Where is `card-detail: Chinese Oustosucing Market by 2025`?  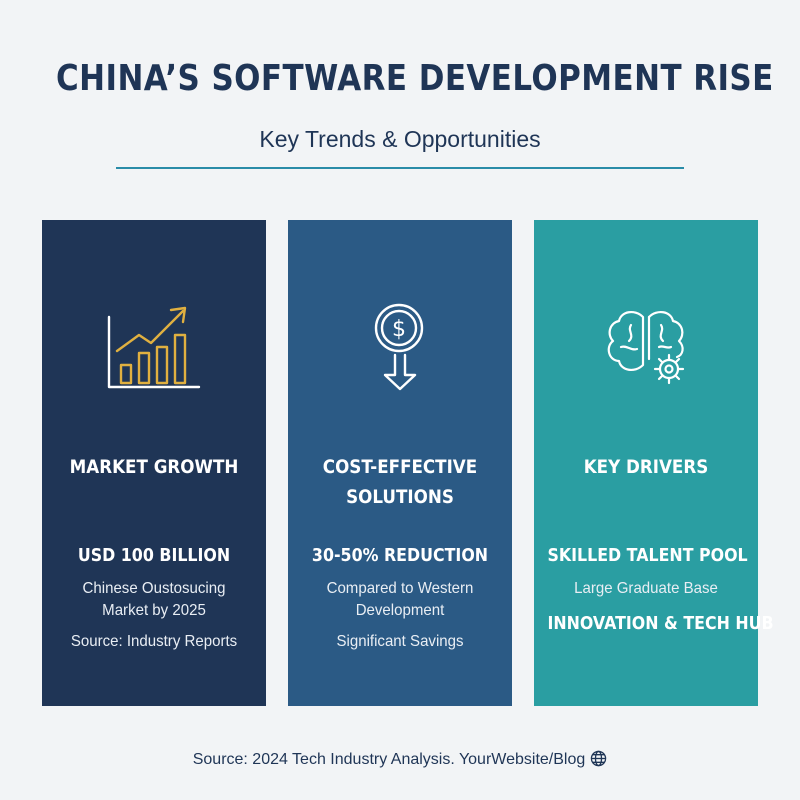 card-detail: Chinese Oustosucing Market by 2025 is located at coordinates (154, 599).